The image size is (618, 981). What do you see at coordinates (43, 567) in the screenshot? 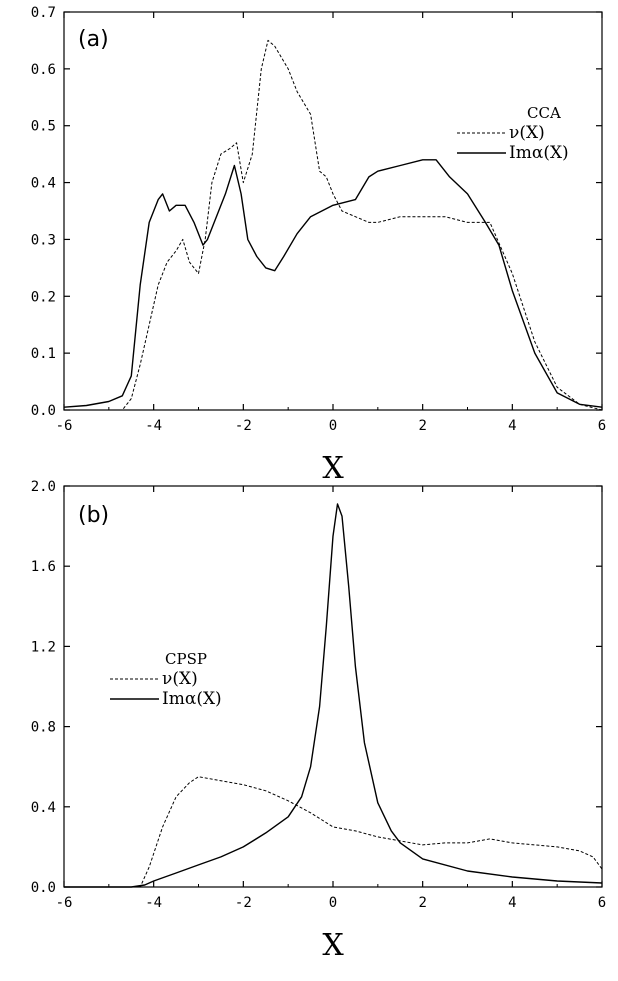
I see `y-tick-label: 1.6` at bounding box center [43, 567].